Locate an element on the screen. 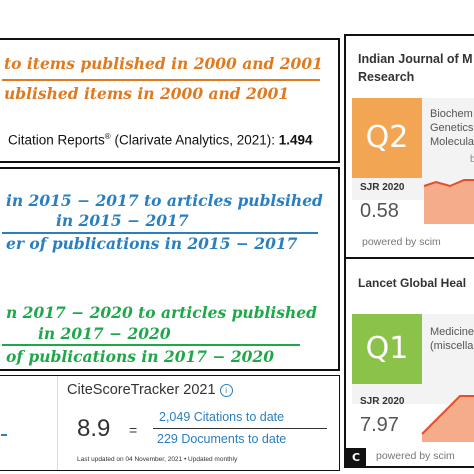  journal1-title-line2: Research is located at coordinates (386, 77).